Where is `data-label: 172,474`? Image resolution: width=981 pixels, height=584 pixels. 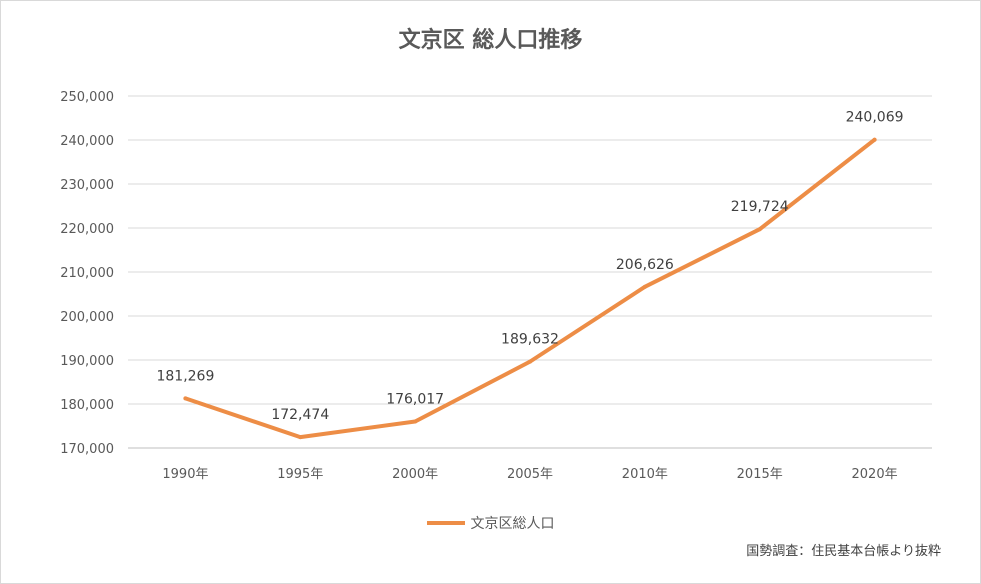
data-label: 172,474 is located at coordinates (300, 415).